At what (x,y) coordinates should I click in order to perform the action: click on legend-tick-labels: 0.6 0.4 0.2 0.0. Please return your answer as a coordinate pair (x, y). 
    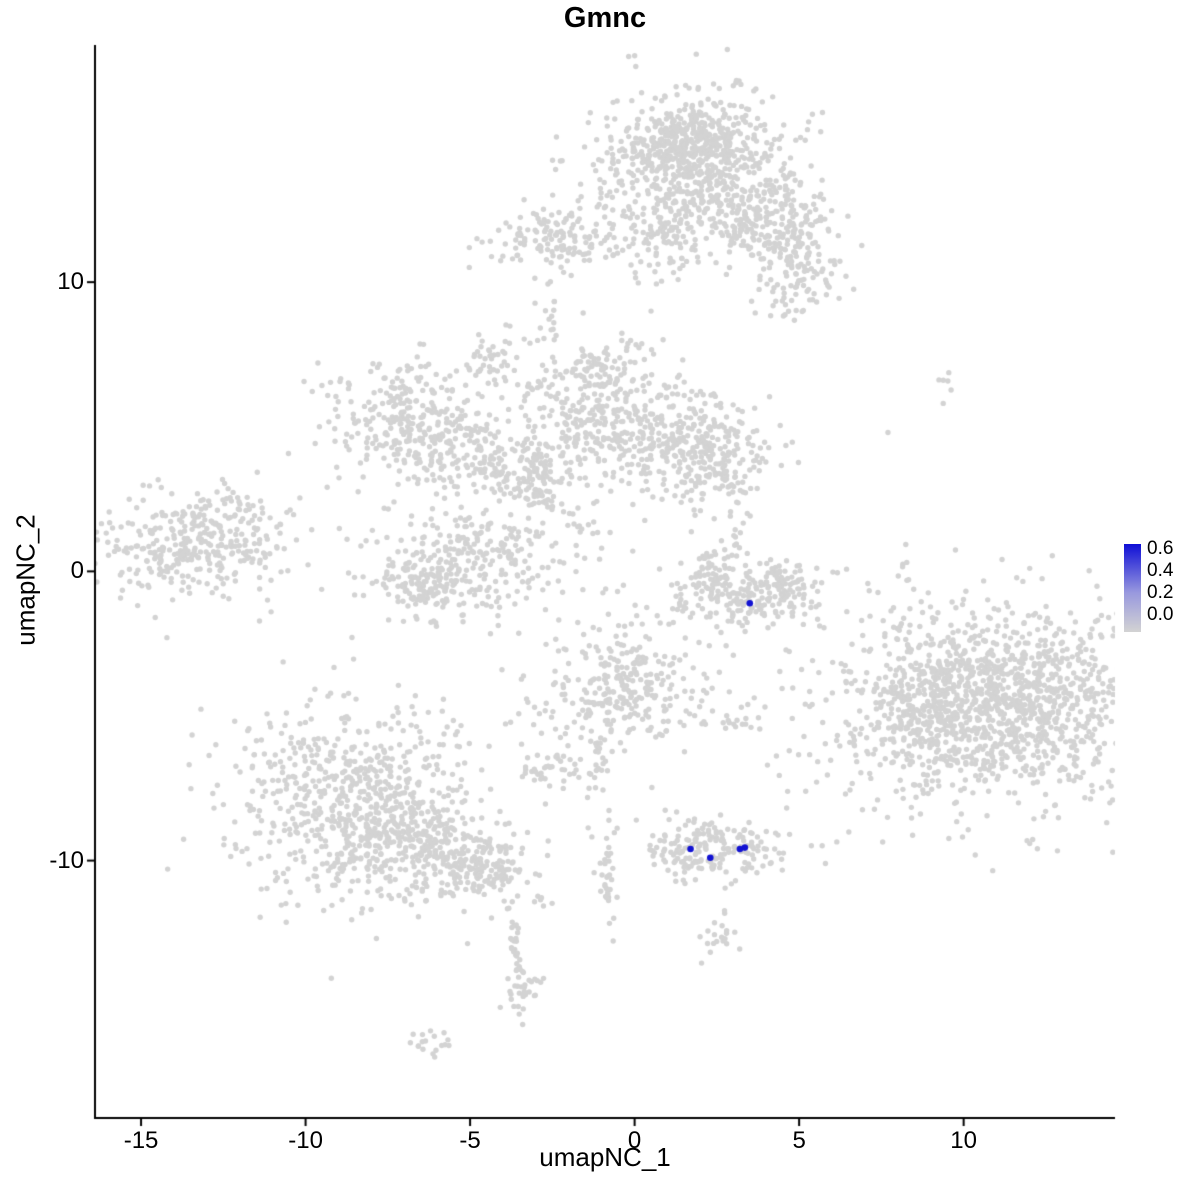
    Looking at the image, I should click on (1160, 582).